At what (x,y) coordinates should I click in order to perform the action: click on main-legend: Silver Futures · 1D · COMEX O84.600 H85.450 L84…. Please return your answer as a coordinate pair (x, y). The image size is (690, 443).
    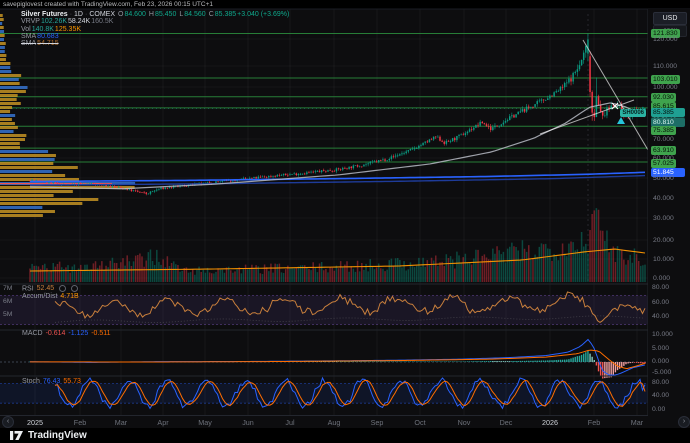
    Looking at the image, I should click on (155, 29).